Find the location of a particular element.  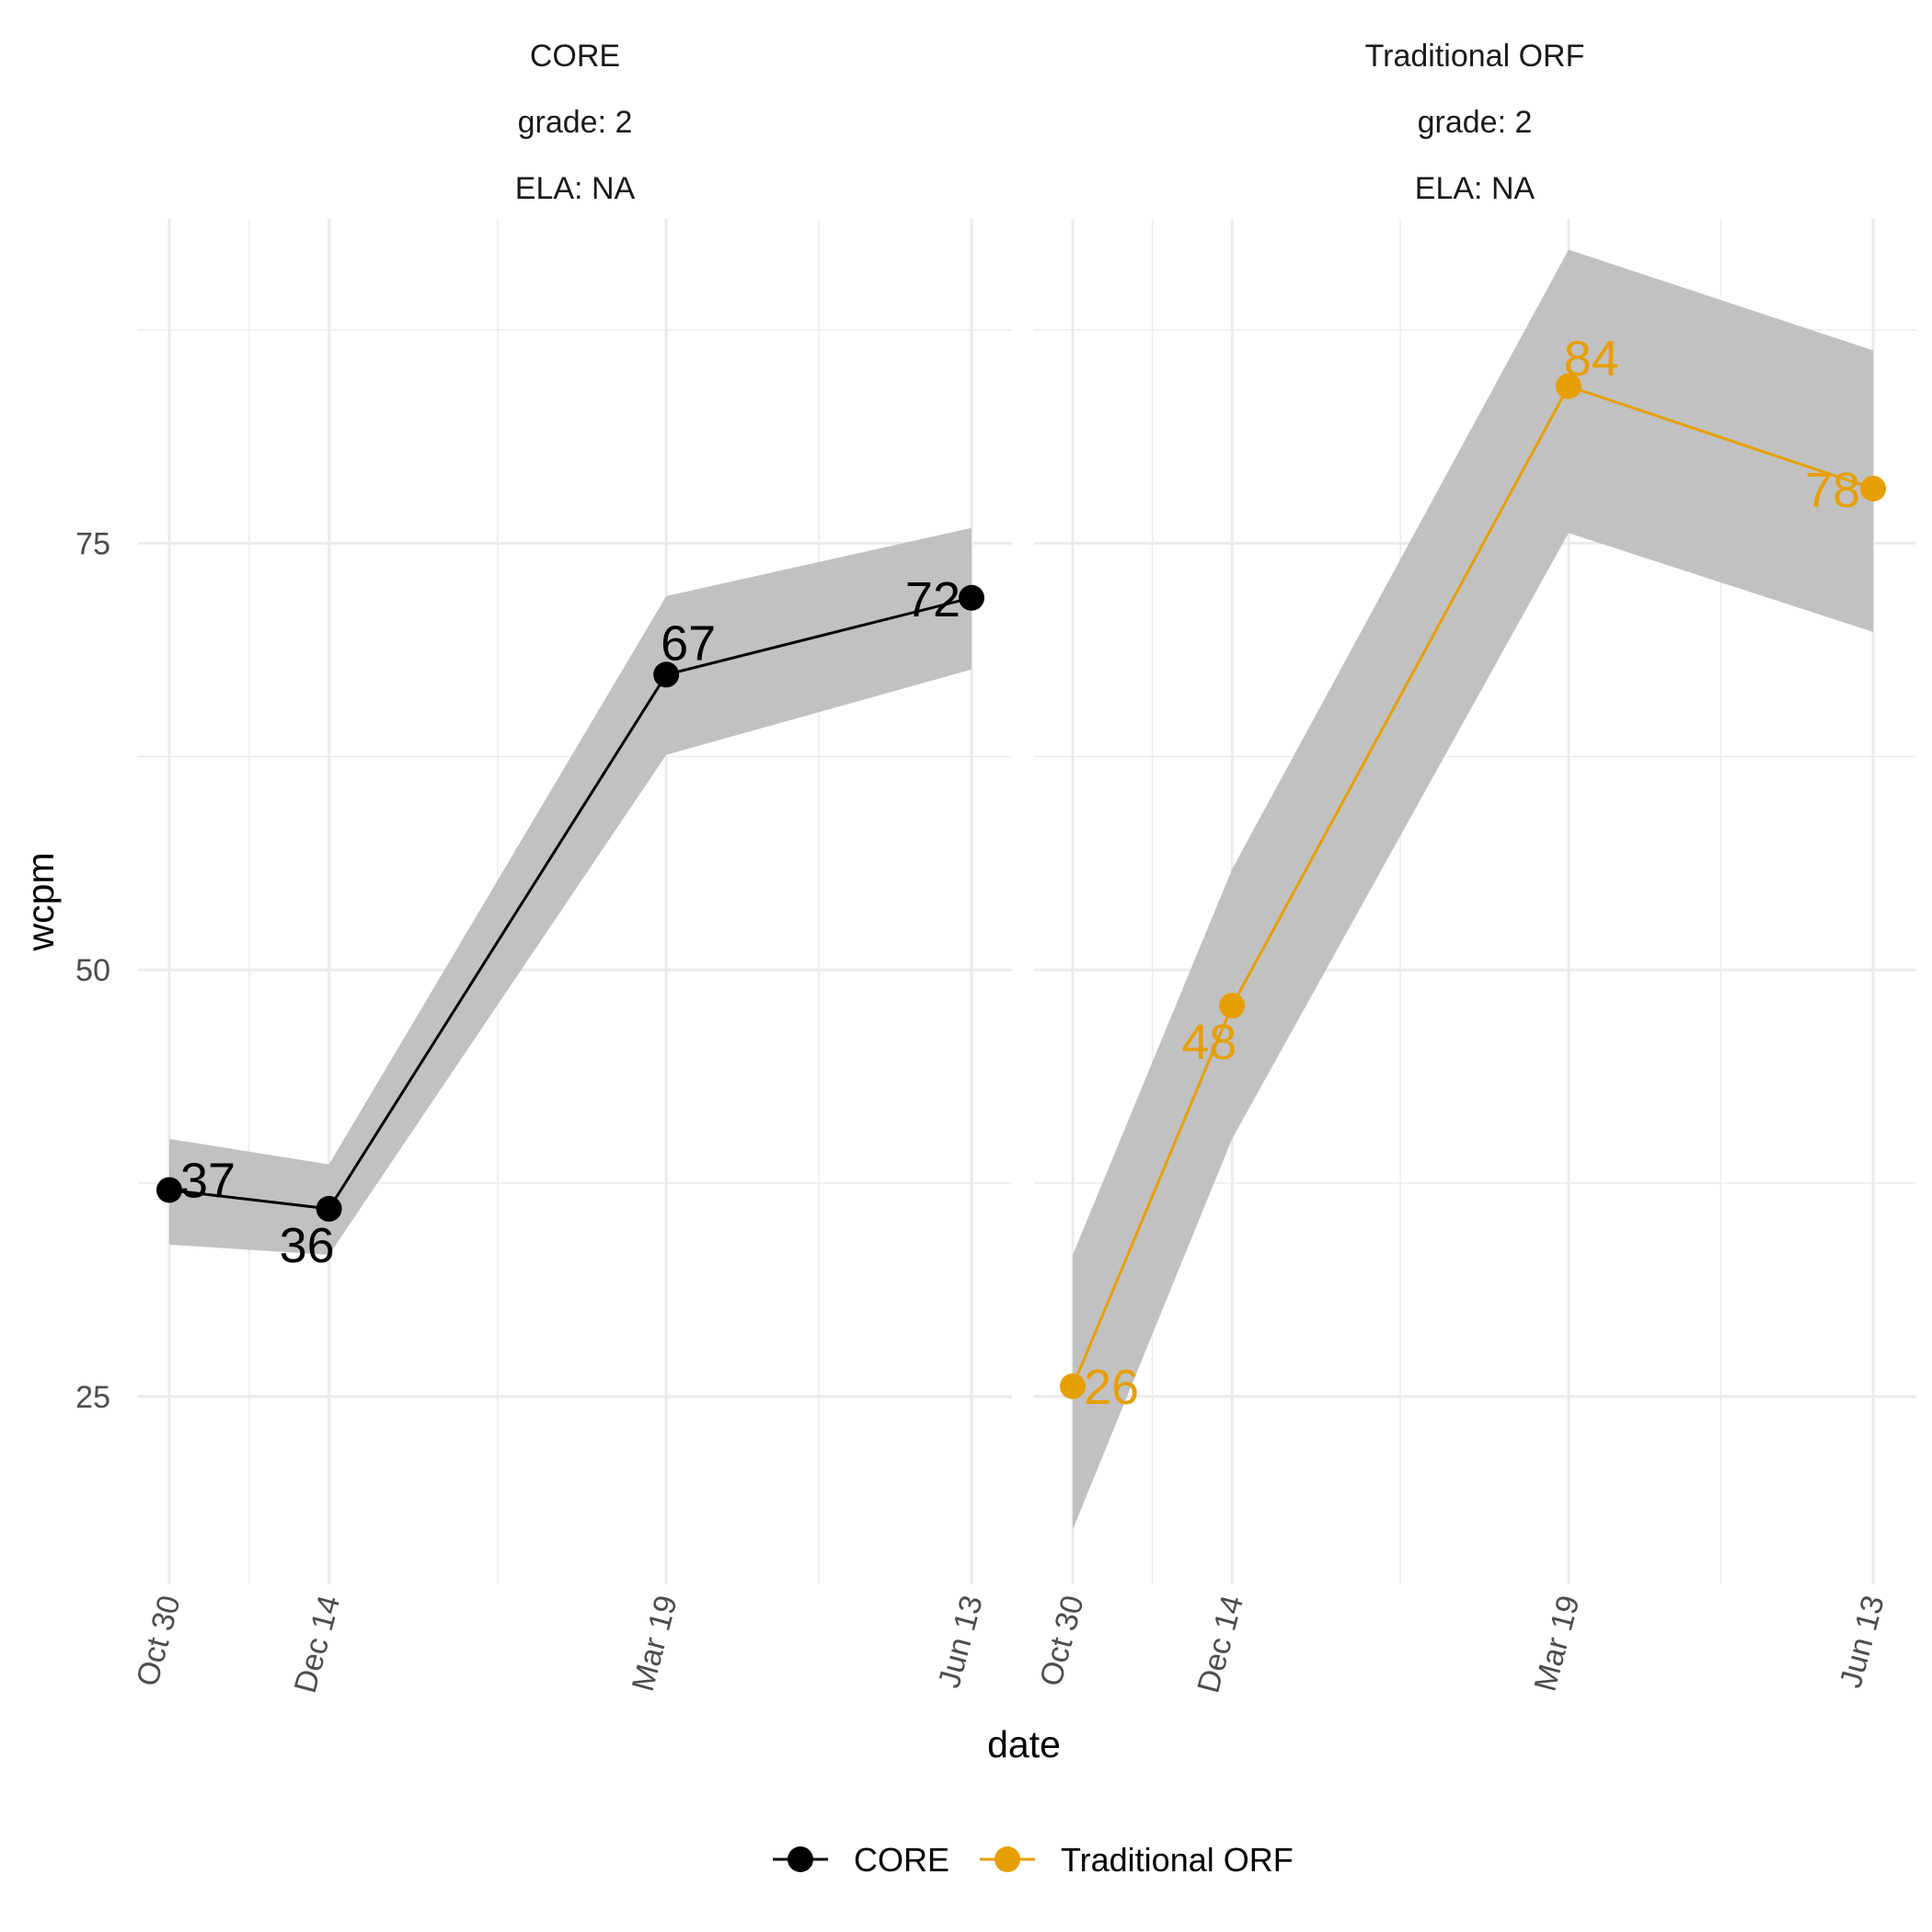

data-label: 26 is located at coordinates (1111, 1387).